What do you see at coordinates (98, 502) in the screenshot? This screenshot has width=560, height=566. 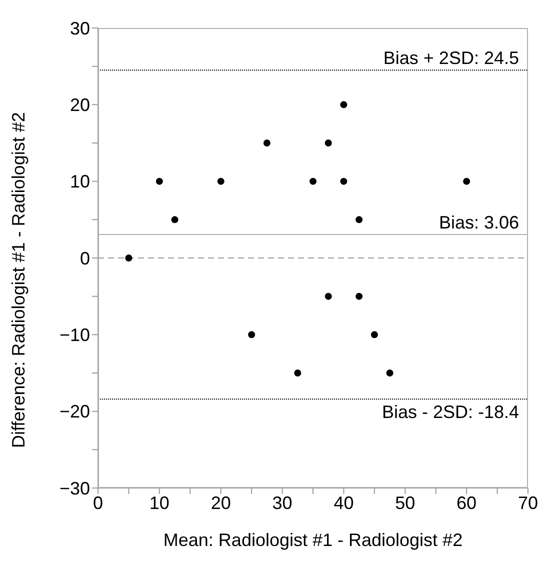 I see `x-tick-label: 0` at bounding box center [98, 502].